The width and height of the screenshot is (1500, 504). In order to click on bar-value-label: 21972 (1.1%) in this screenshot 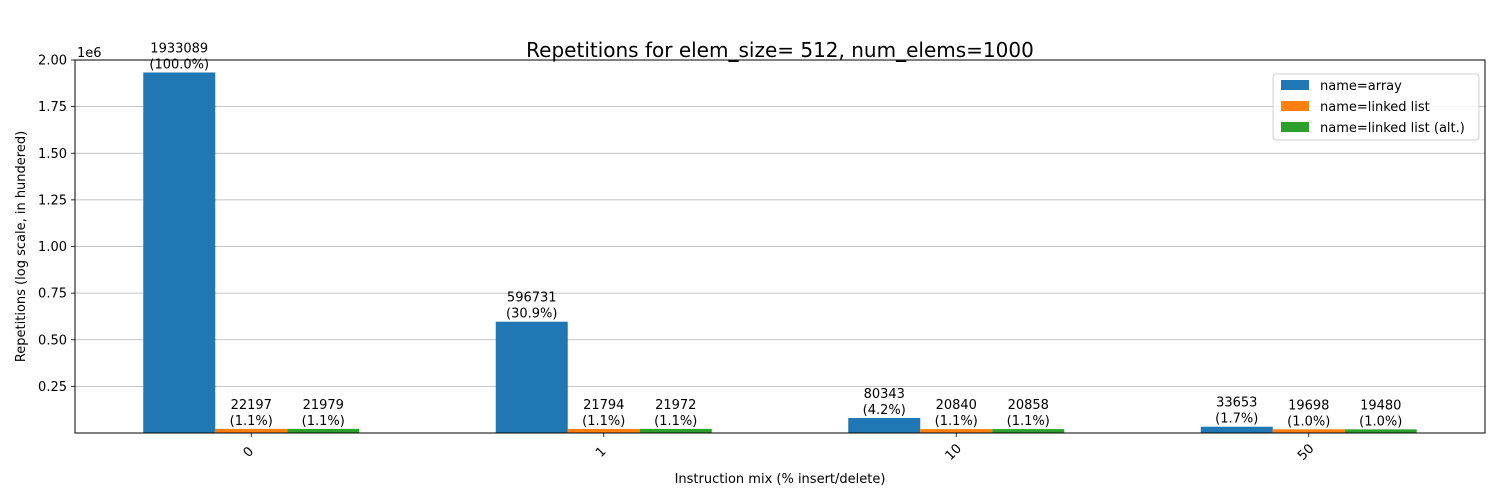, I will do `click(675, 413)`.